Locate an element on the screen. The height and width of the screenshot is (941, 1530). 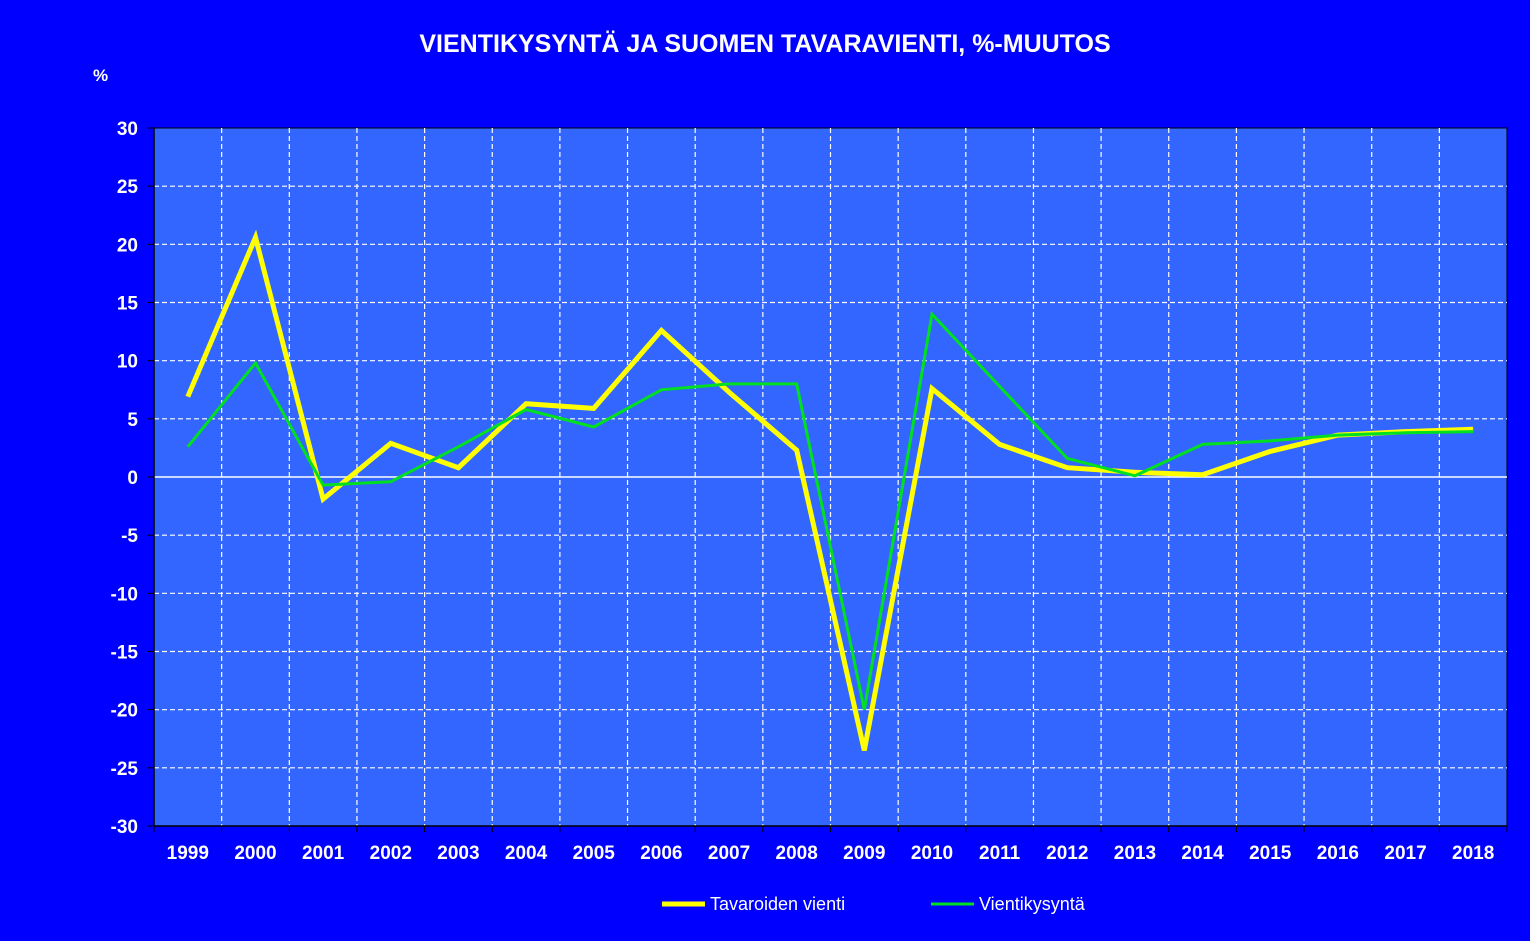
x-tick-label: 2001 is located at coordinates (323, 853).